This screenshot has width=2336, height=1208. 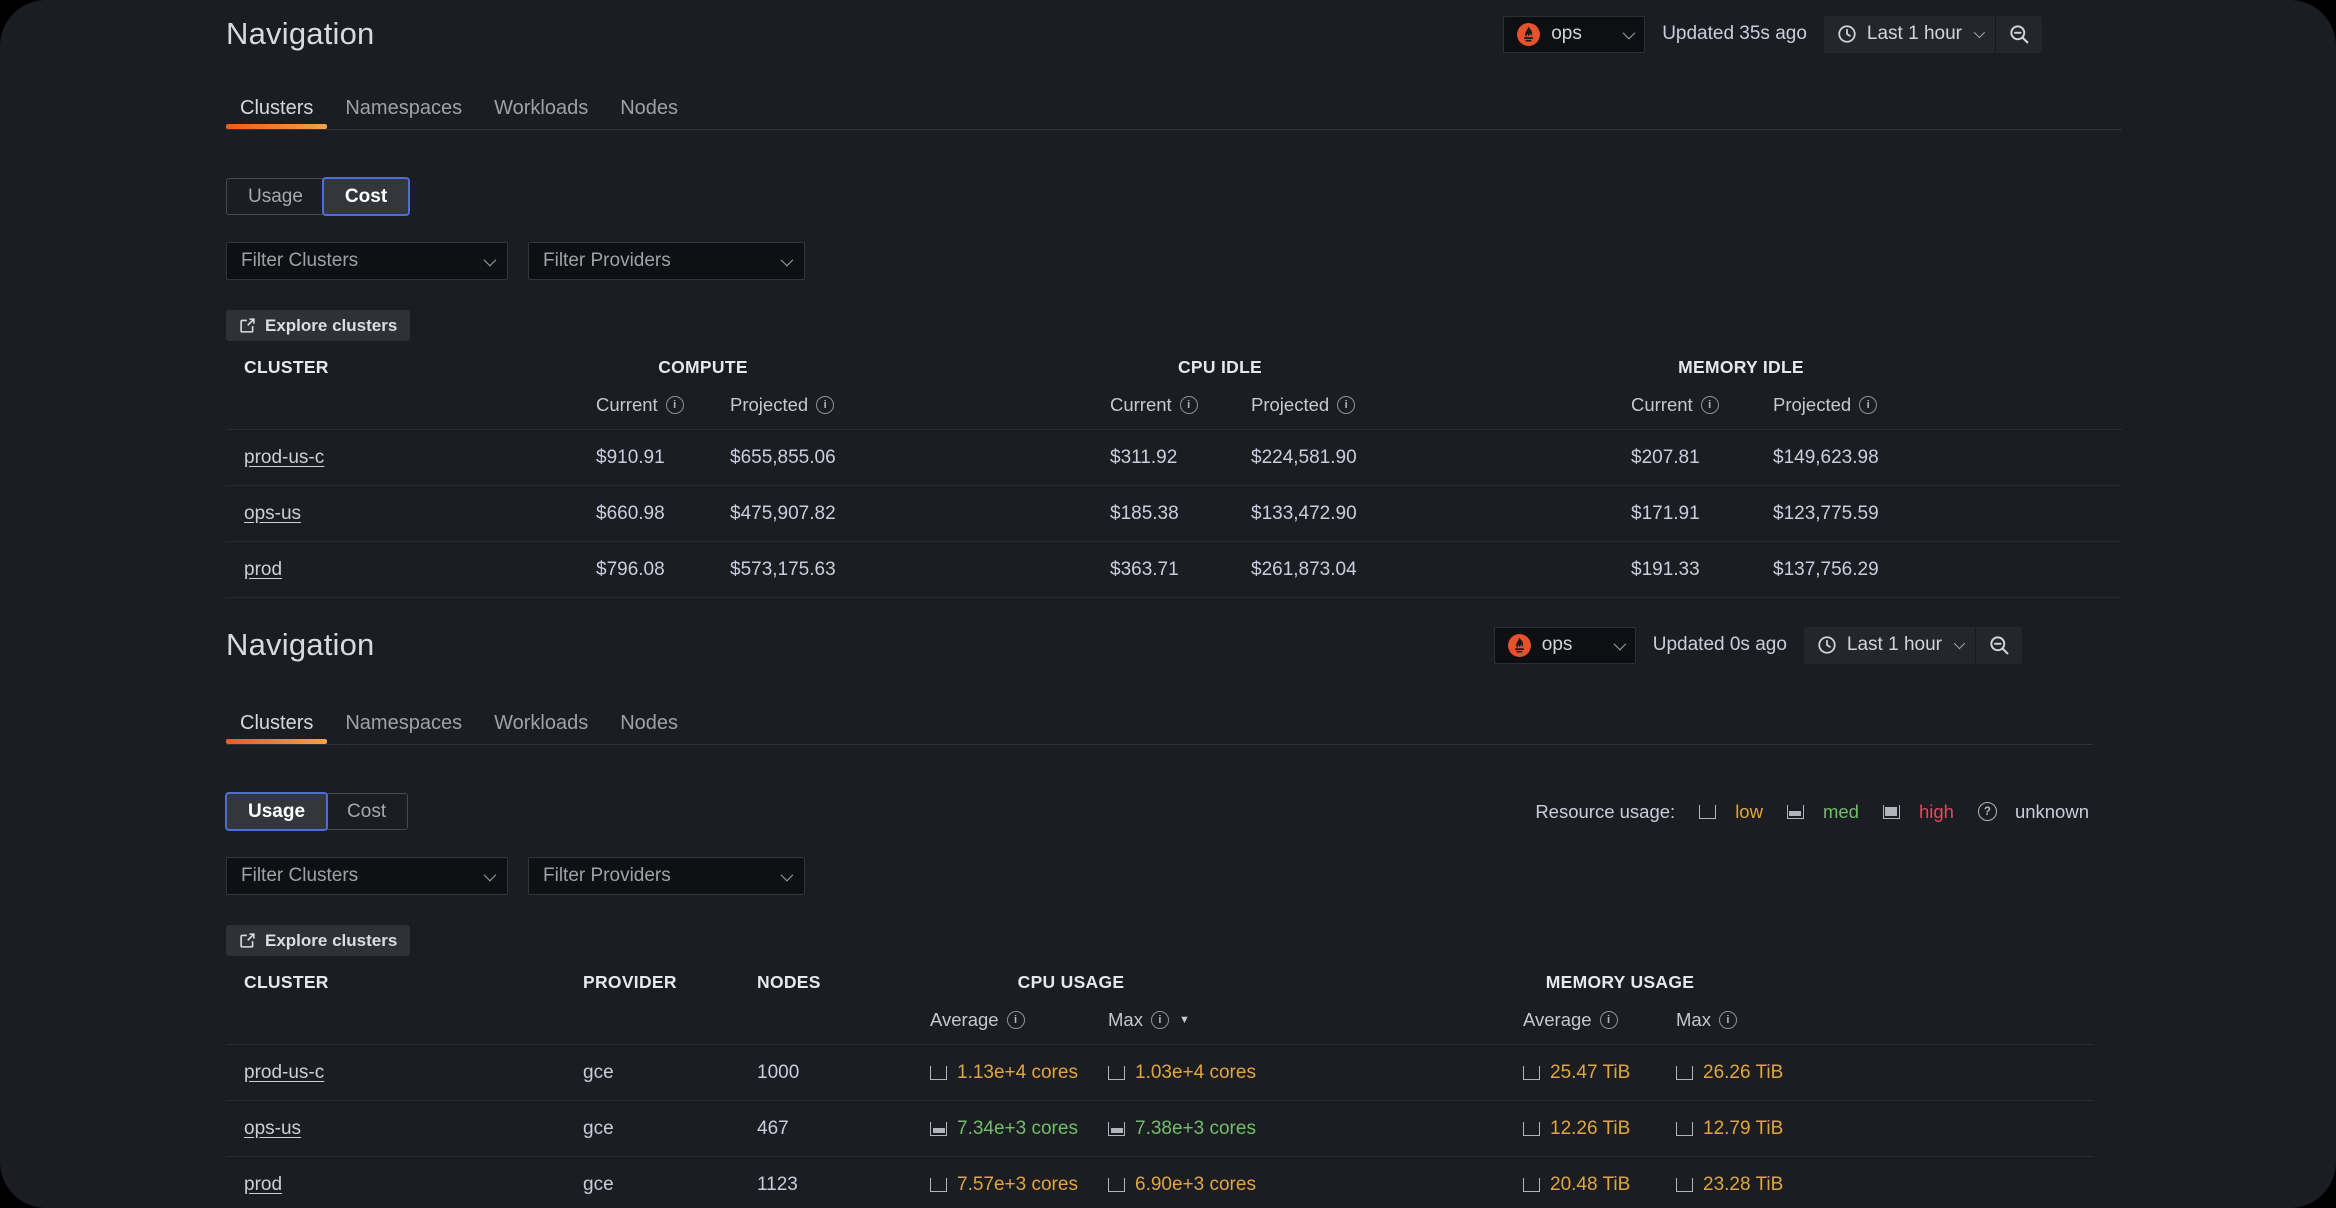 I want to click on cpu-idle-projected-value: $133,472.90, so click(x=1304, y=513).